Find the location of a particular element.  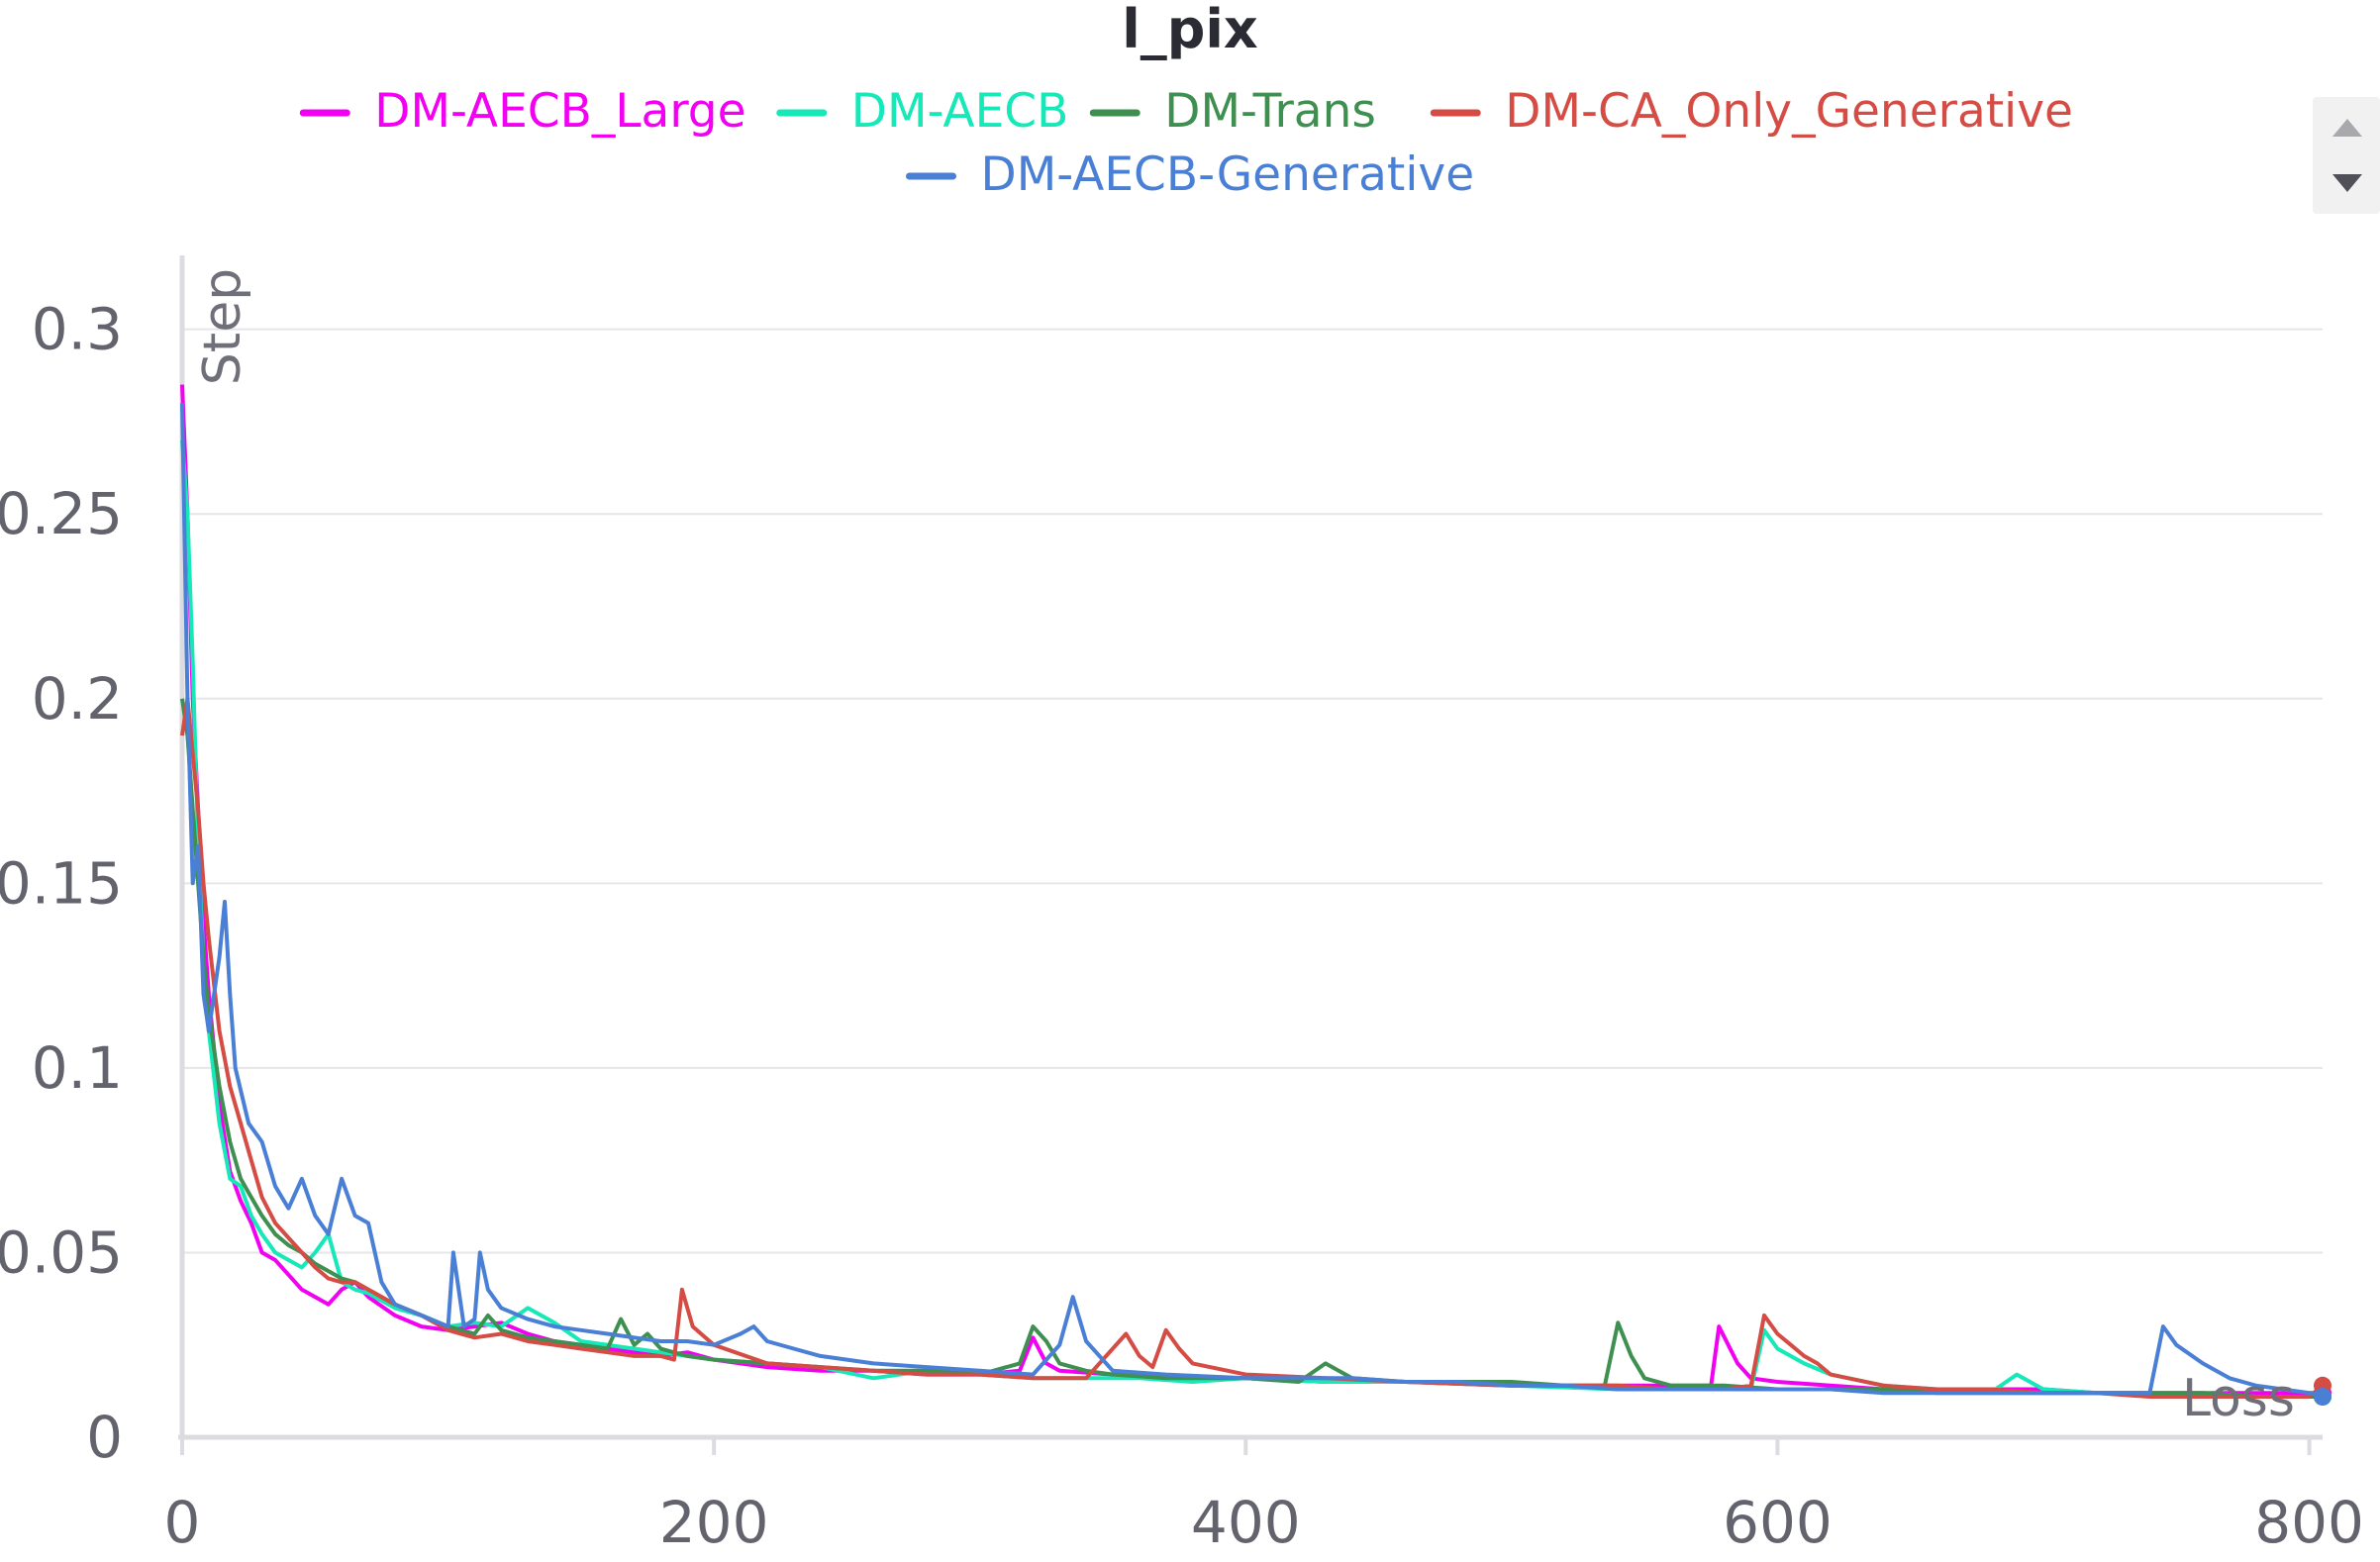

y-tick-label: 0.15 is located at coordinates (61, 883).